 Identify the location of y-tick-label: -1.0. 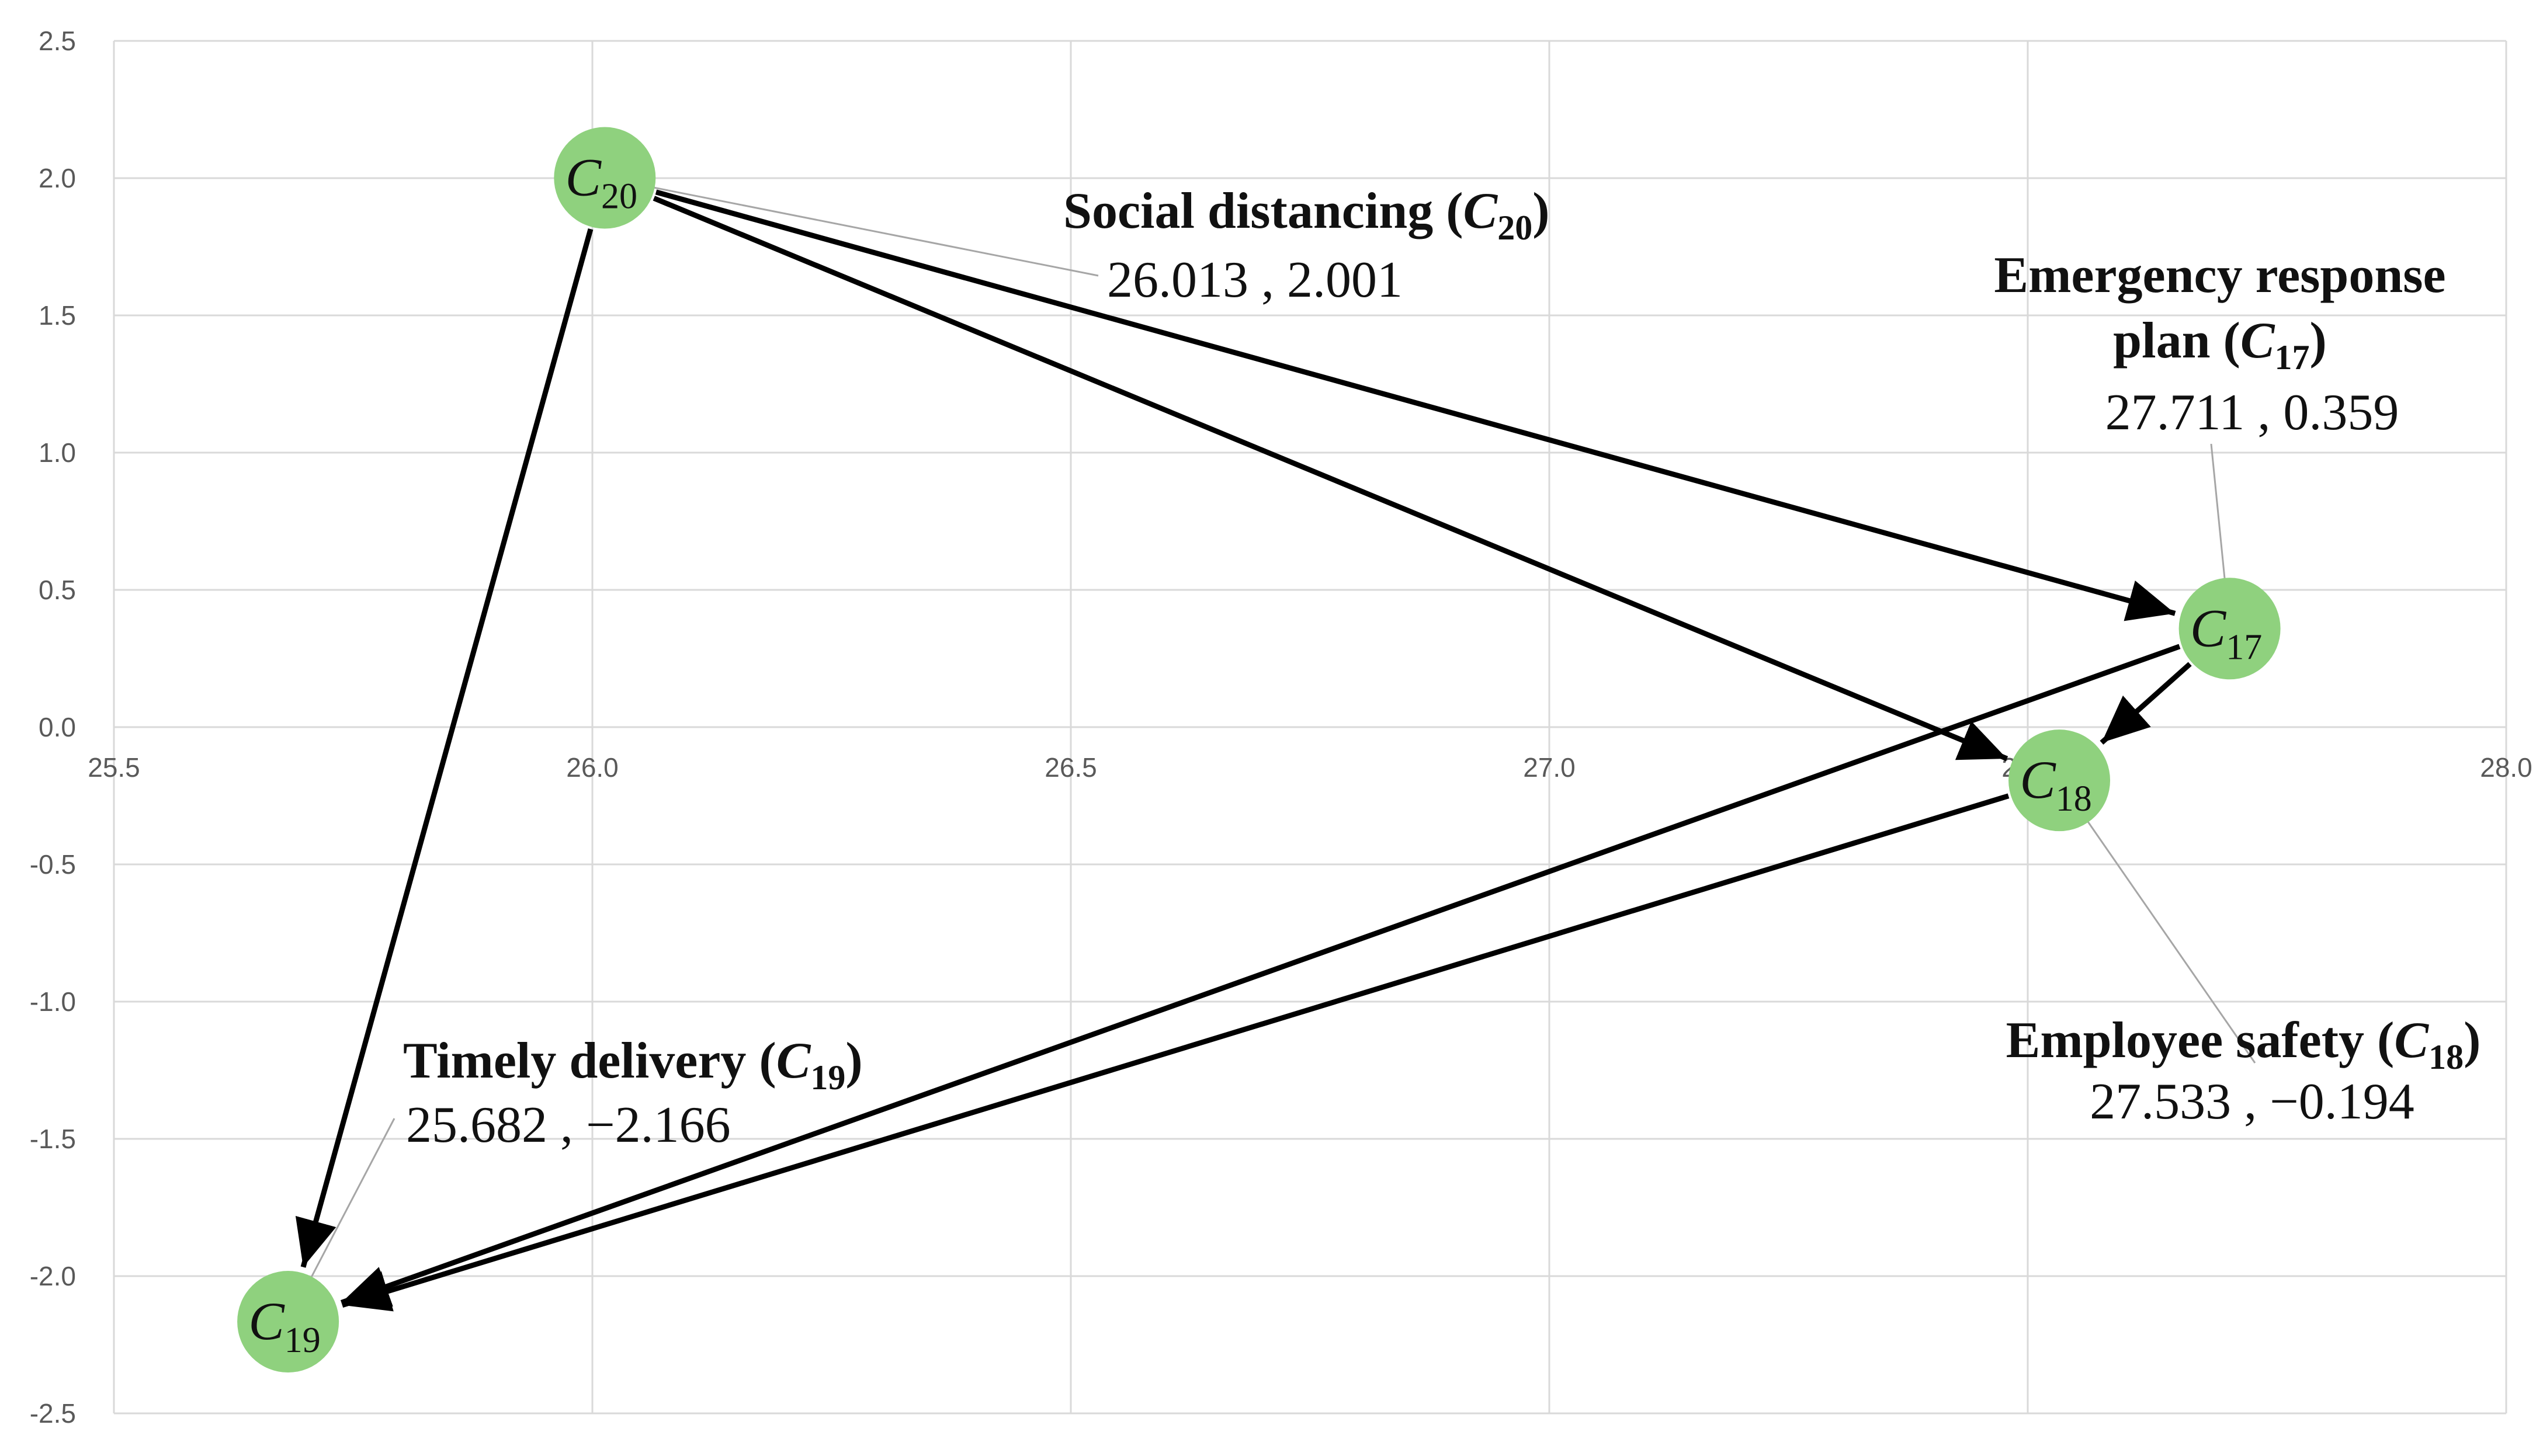
(53, 1001).